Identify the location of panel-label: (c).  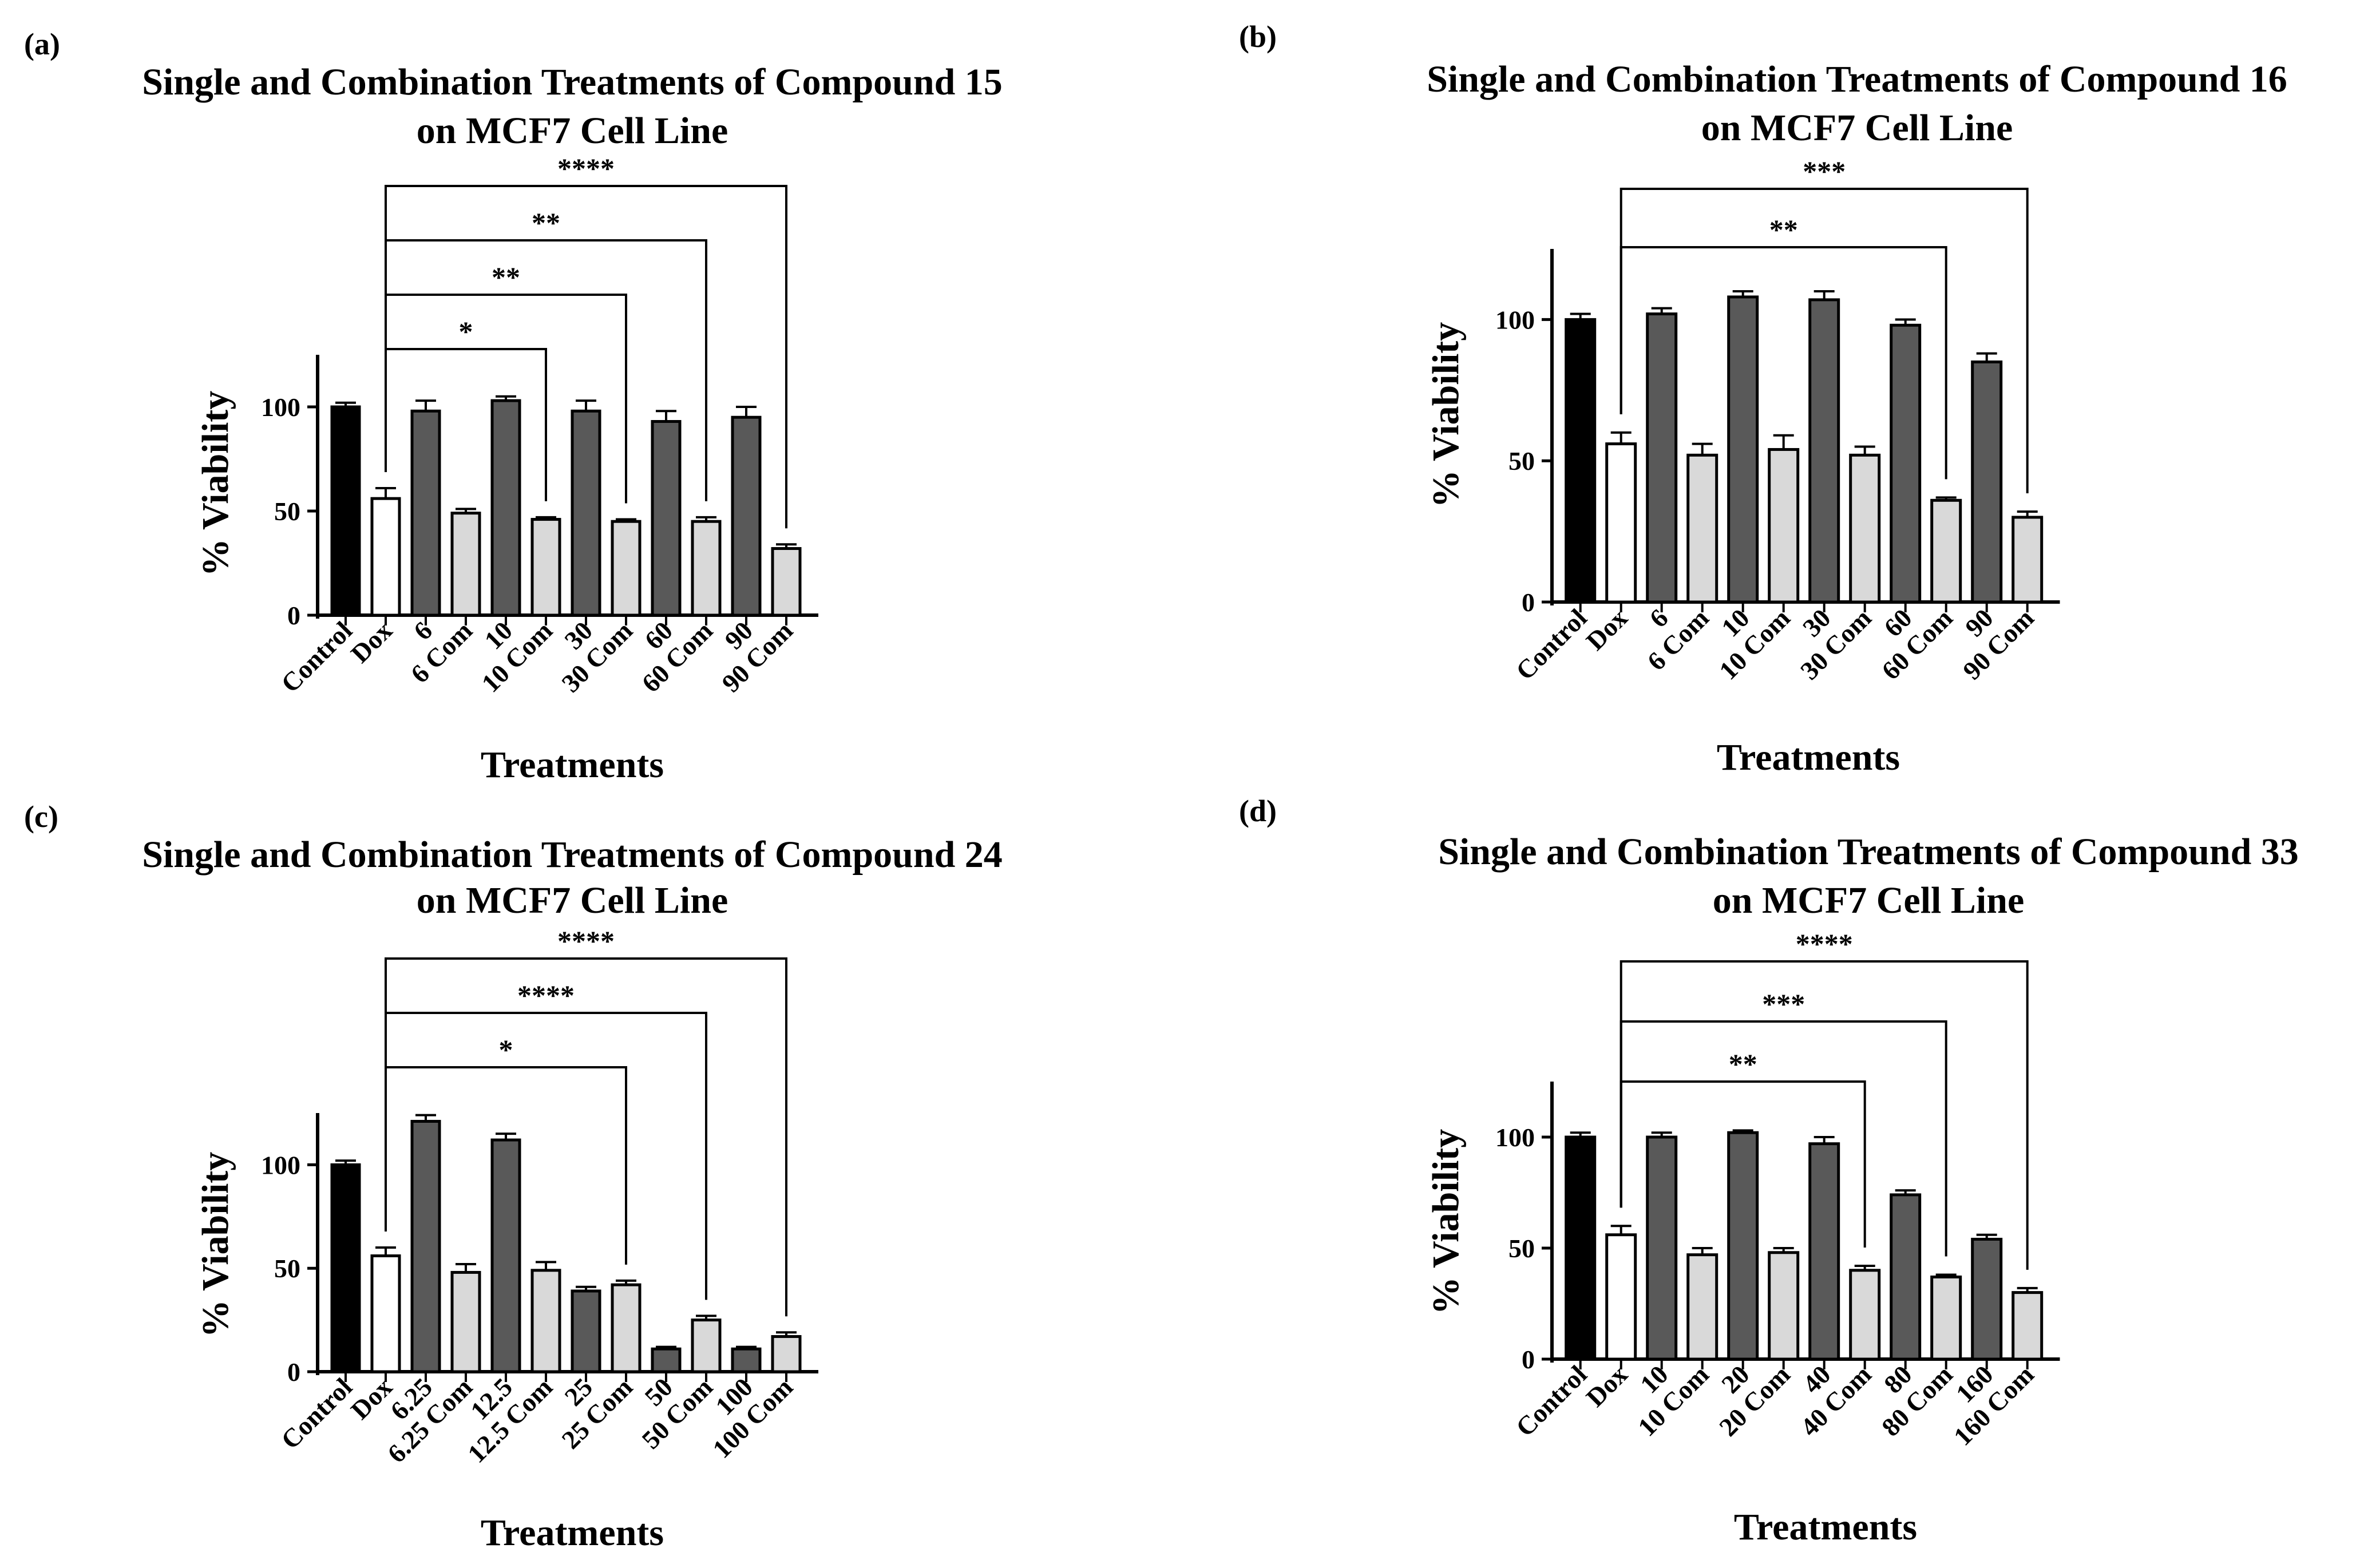
(41, 816).